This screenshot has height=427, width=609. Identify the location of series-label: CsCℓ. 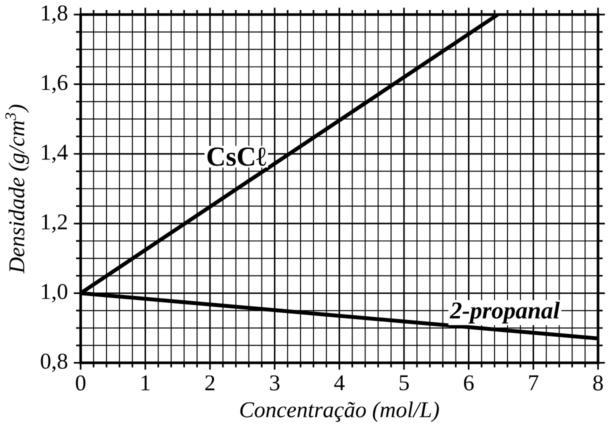
(236, 156).